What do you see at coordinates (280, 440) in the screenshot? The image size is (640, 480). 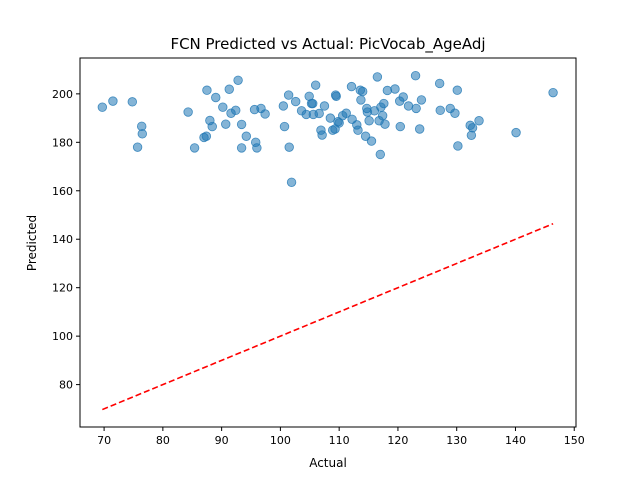 I see `x-tick-label: 100` at bounding box center [280, 440].